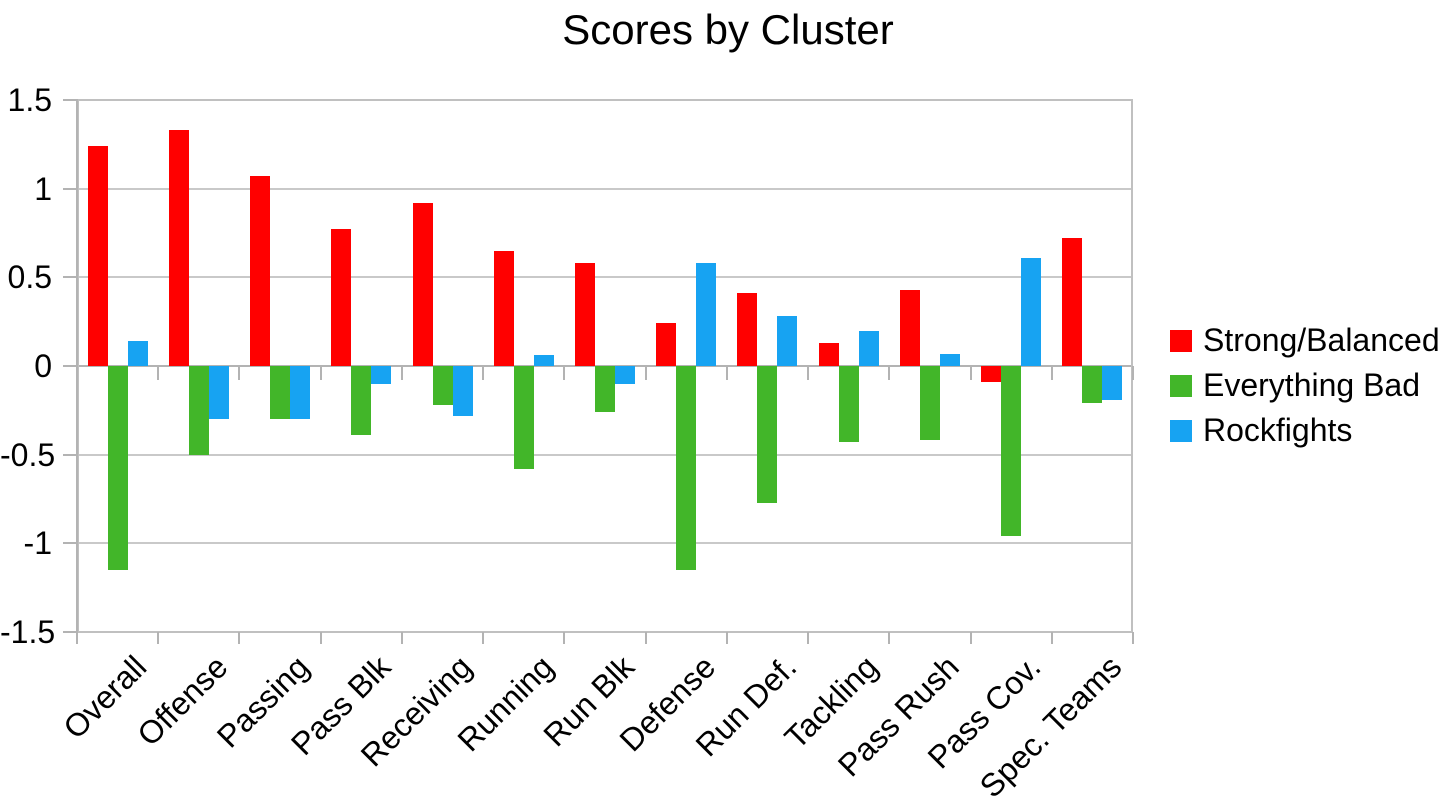 The width and height of the screenshot is (1456, 801). I want to click on bar-rockfights-pass-blk, so click(381, 375).